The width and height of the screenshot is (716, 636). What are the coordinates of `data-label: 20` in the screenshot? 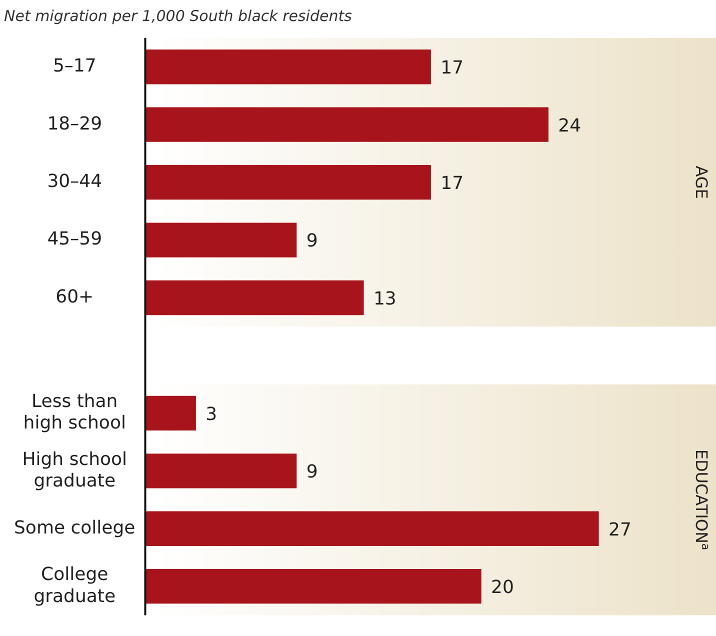 It's located at (502, 587).